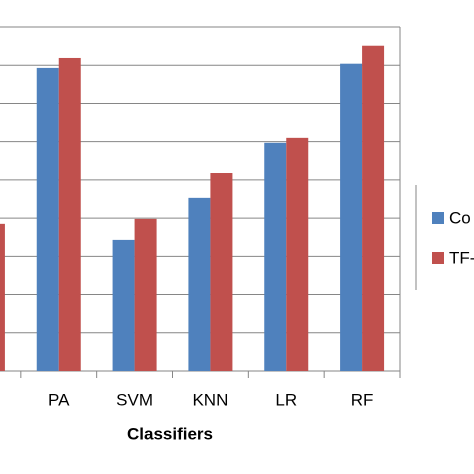  I want to click on x-tick-label: PA, so click(59, 399).